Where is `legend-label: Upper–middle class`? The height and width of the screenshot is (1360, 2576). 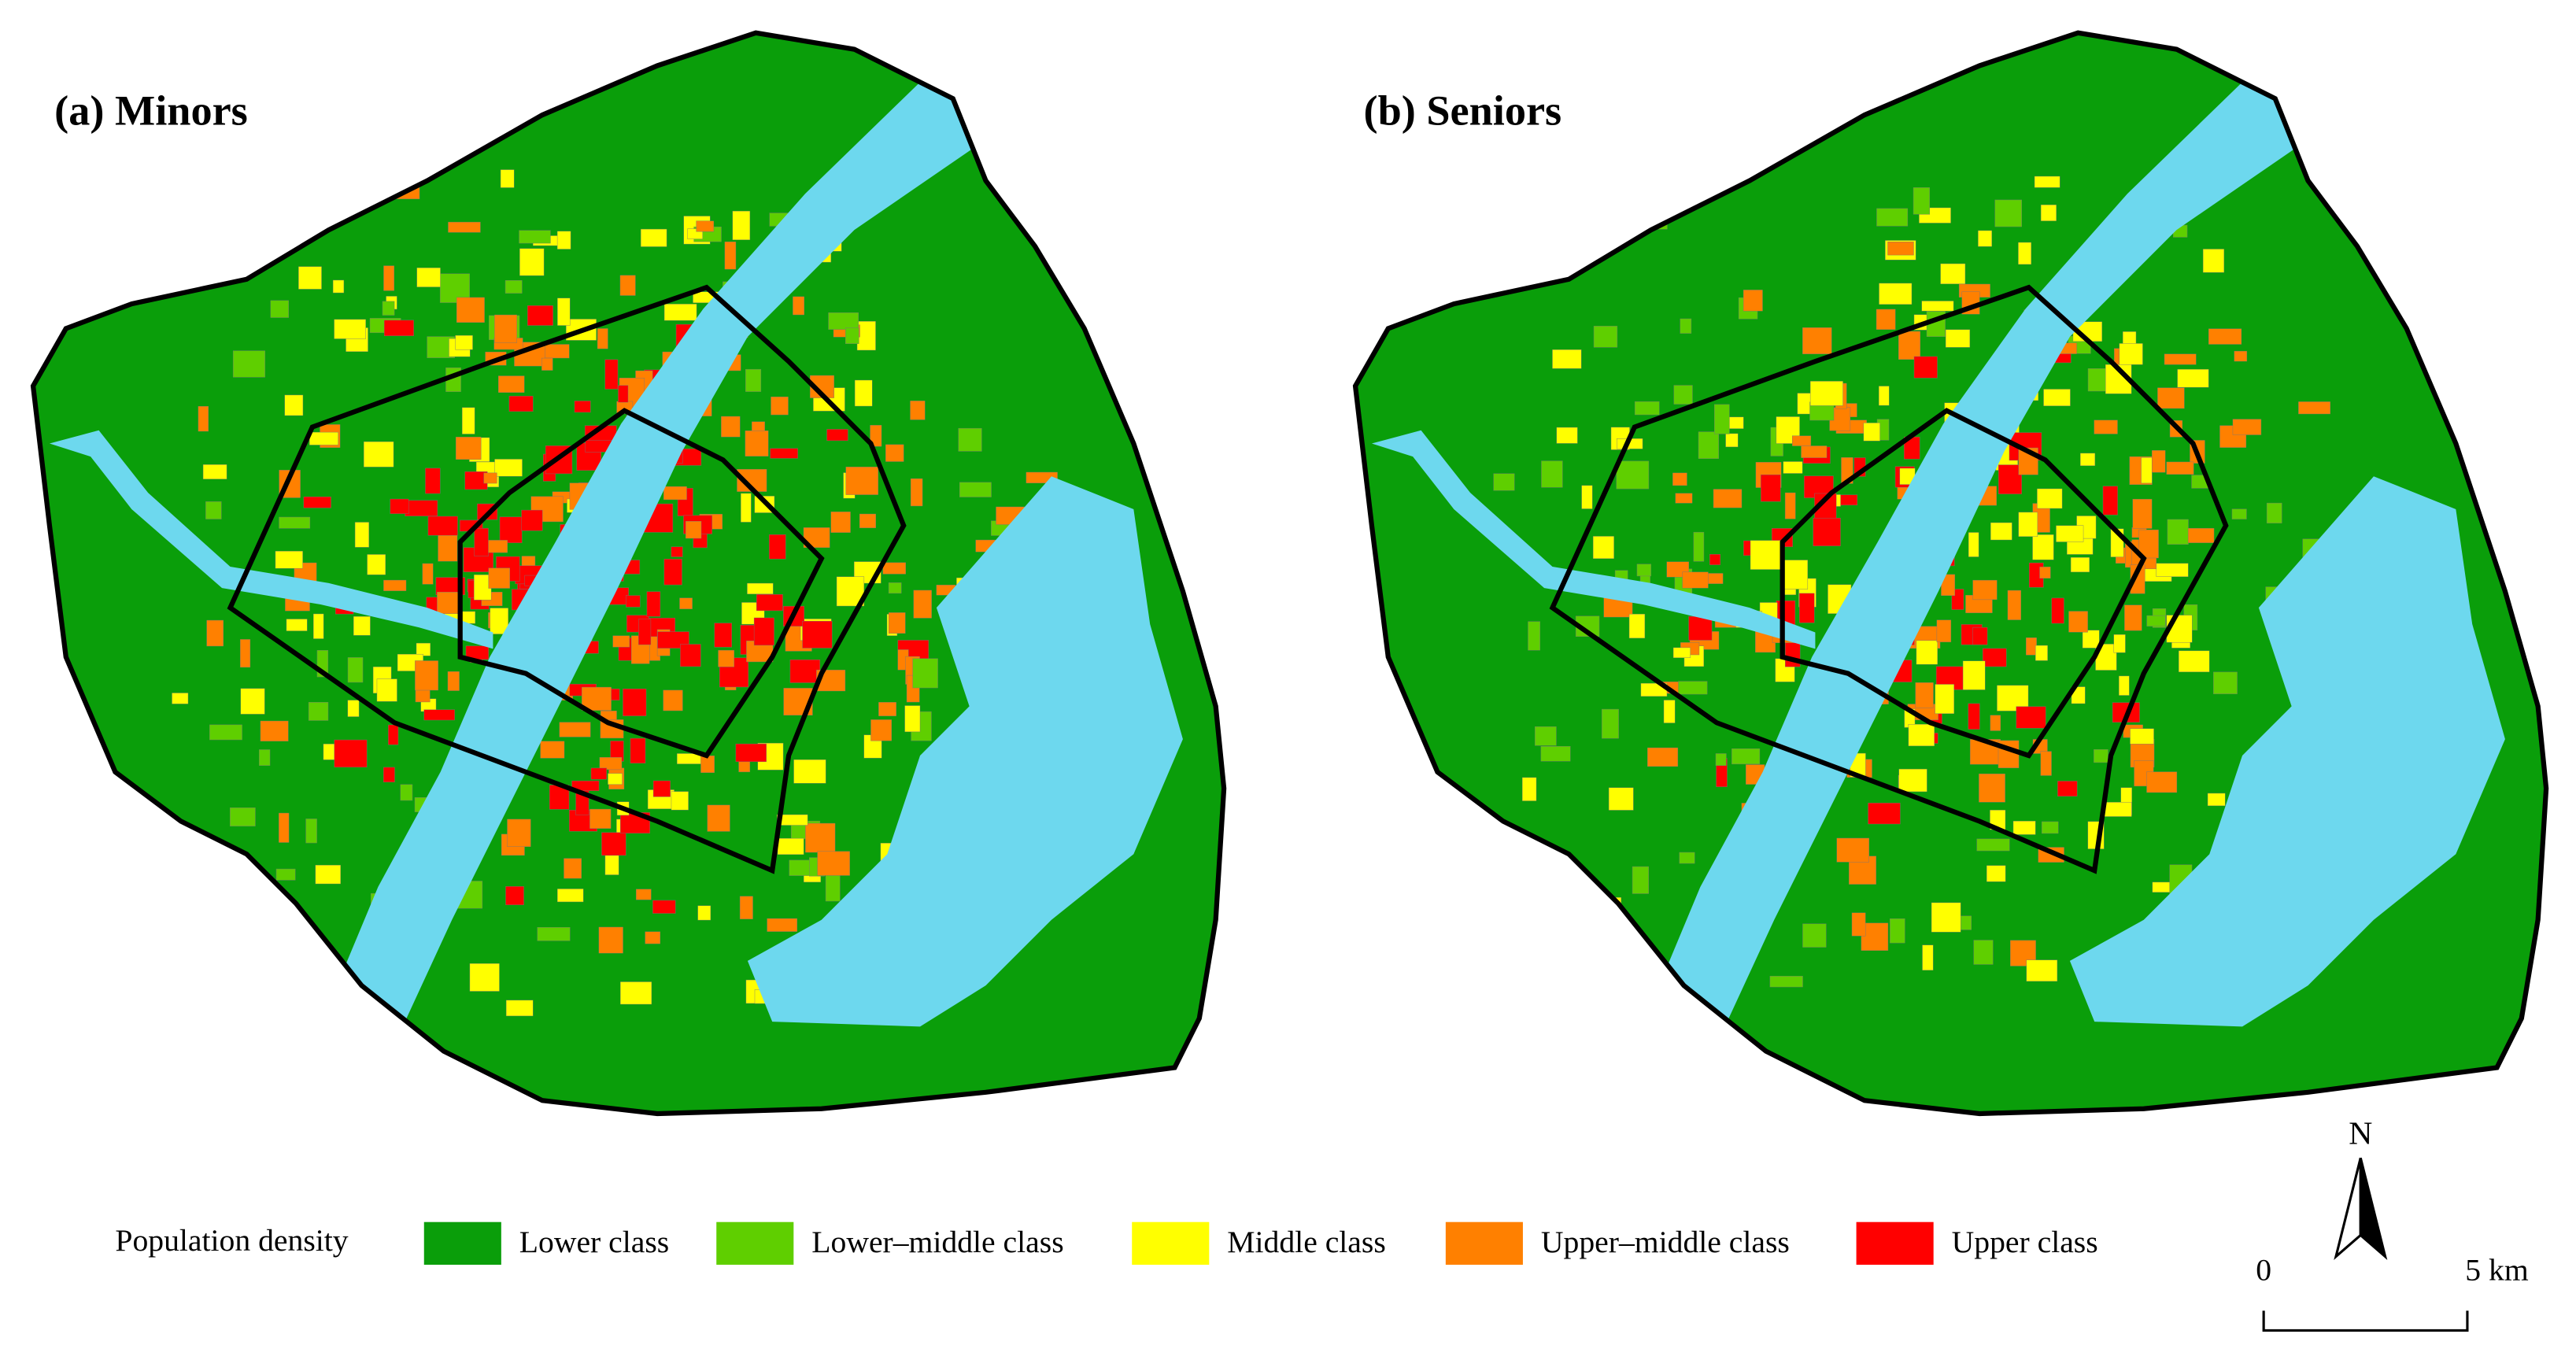
legend-label: Upper–middle class is located at coordinates (1665, 1242).